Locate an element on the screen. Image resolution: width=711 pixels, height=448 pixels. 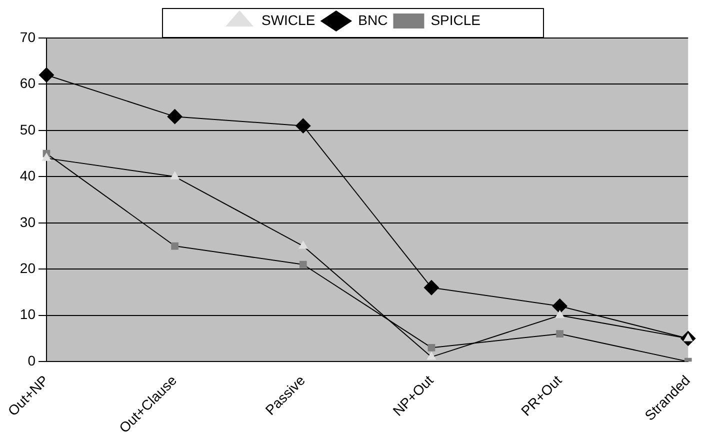
y-tick-label: 50 is located at coordinates (28, 129).